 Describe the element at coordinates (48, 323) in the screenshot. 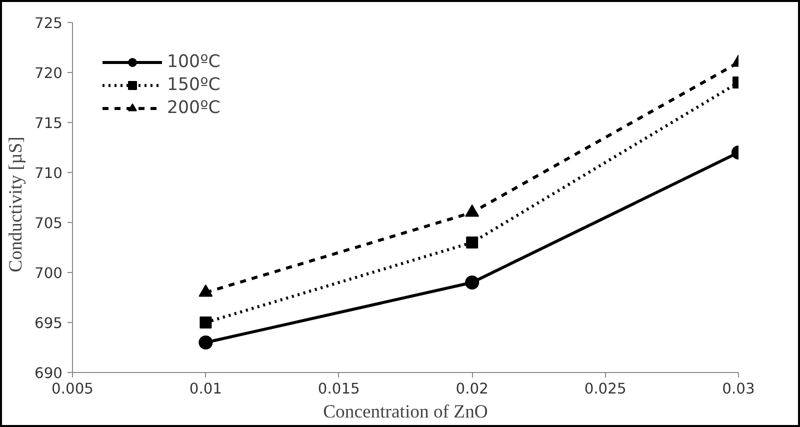

I see `y-tick-label: 695` at that location.